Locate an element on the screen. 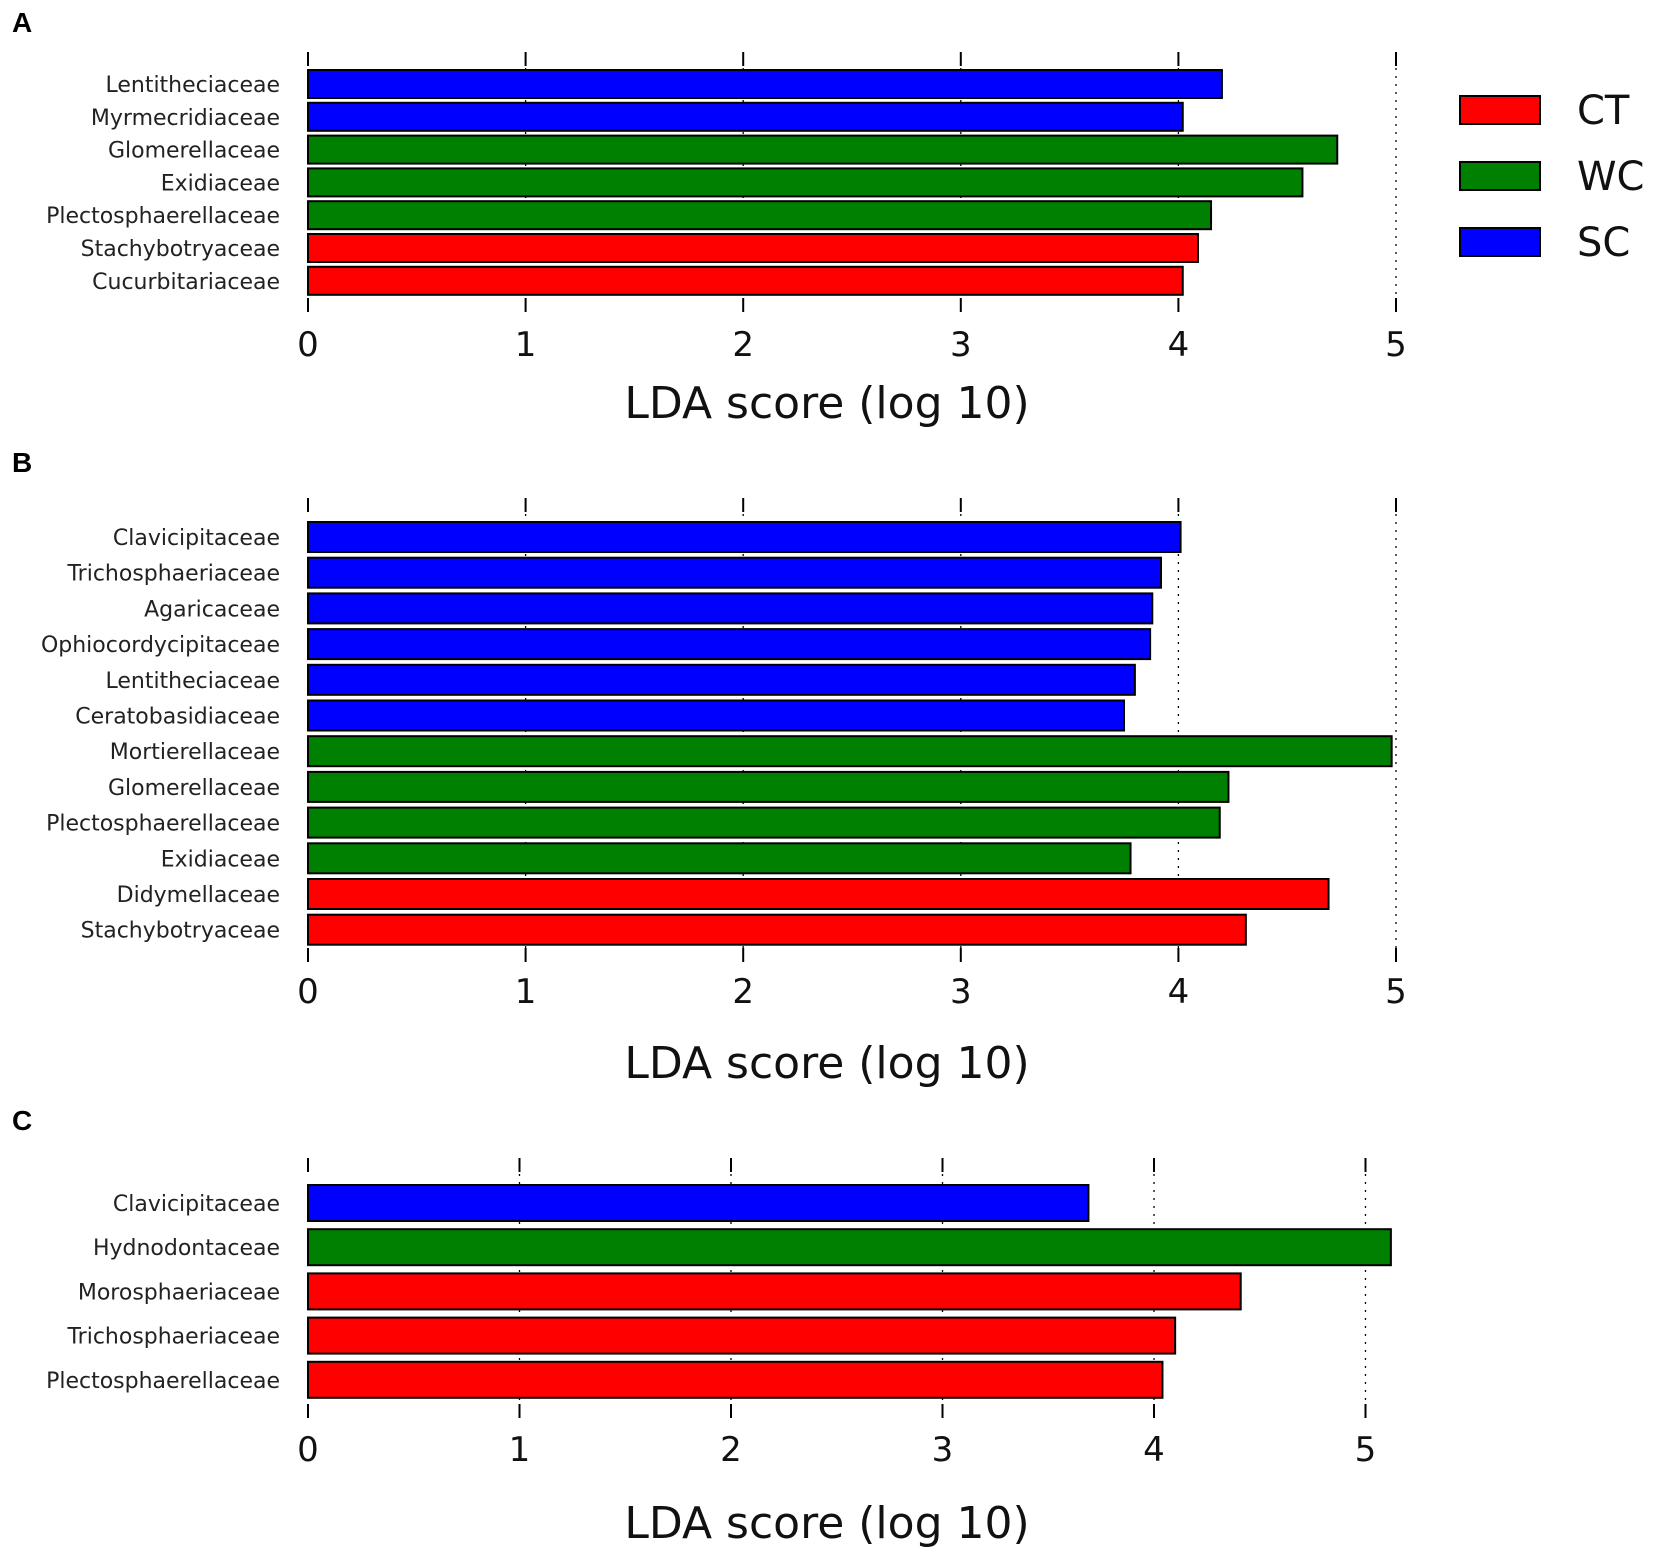 Image resolution: width=1654 pixels, height=1558 pixels. category-label: Morosphaeriaceae is located at coordinates (179, 1292).